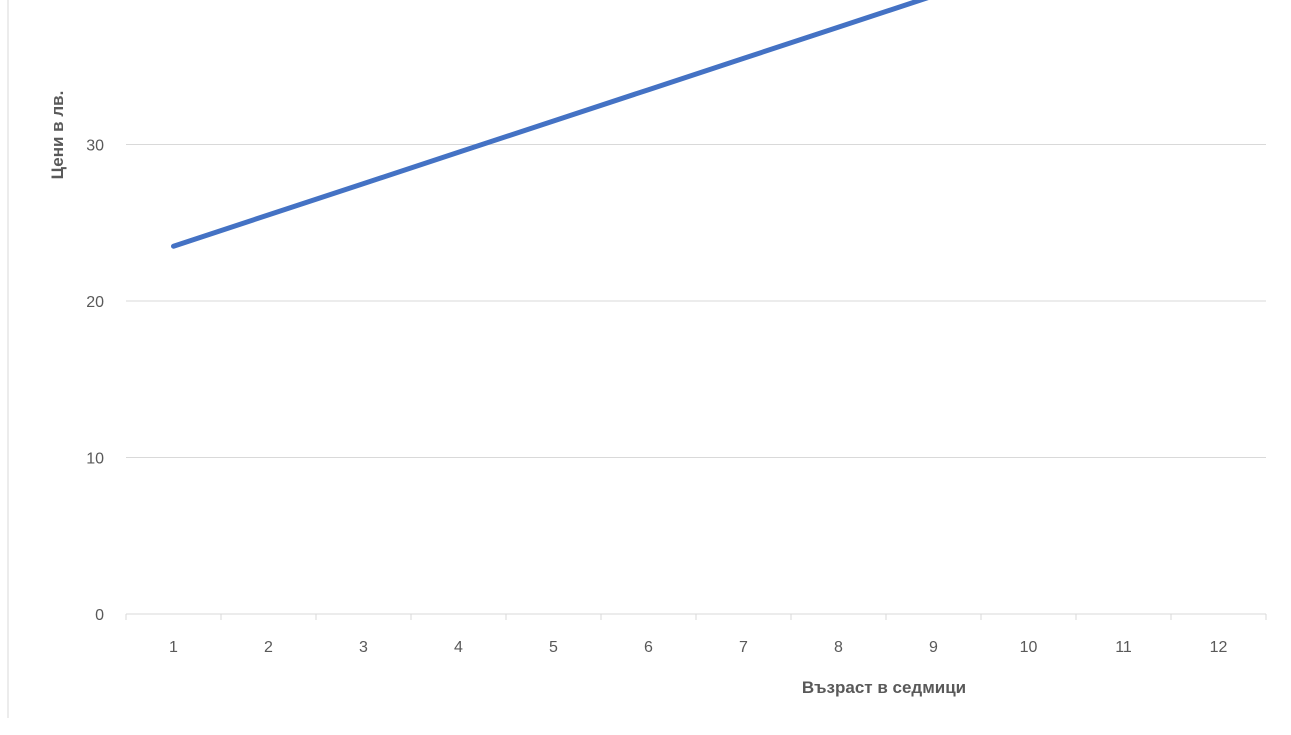 The height and width of the screenshot is (735, 1291). What do you see at coordinates (698, 647) in the screenshot?
I see `x-tick-labels: 1 2 3 4 5 6 7 8 9 10 11 12` at bounding box center [698, 647].